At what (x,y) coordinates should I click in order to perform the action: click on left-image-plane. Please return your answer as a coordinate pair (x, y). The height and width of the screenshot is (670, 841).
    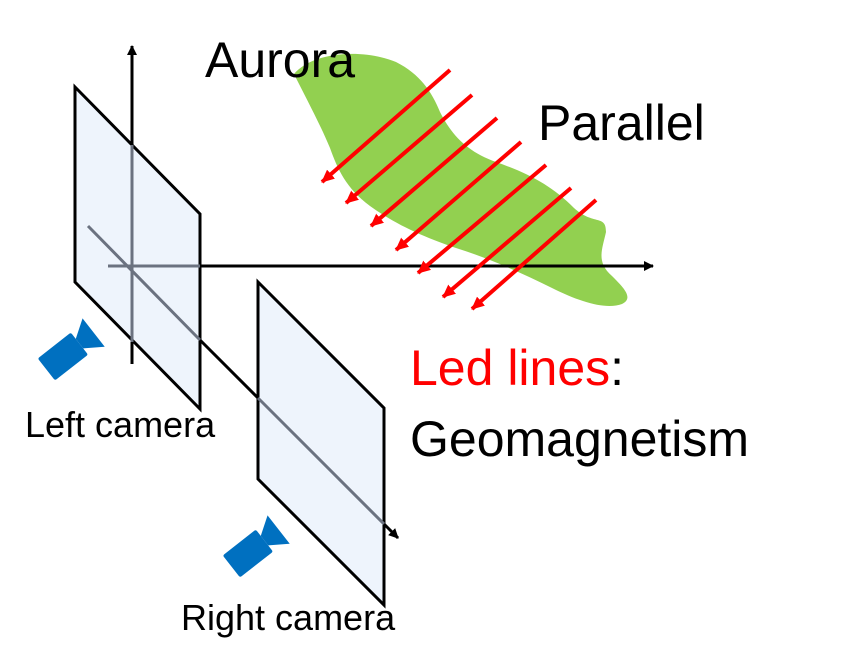
    Looking at the image, I should click on (137, 248).